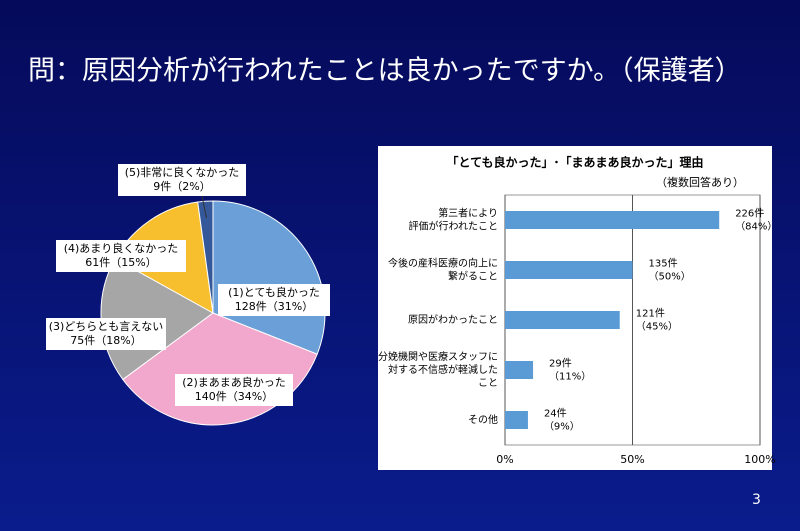 This screenshot has width=800, height=531. I want to click on y-category-label: 分娩機関や医療スタッフに対する不信感が軽減したこと, so click(438, 369).